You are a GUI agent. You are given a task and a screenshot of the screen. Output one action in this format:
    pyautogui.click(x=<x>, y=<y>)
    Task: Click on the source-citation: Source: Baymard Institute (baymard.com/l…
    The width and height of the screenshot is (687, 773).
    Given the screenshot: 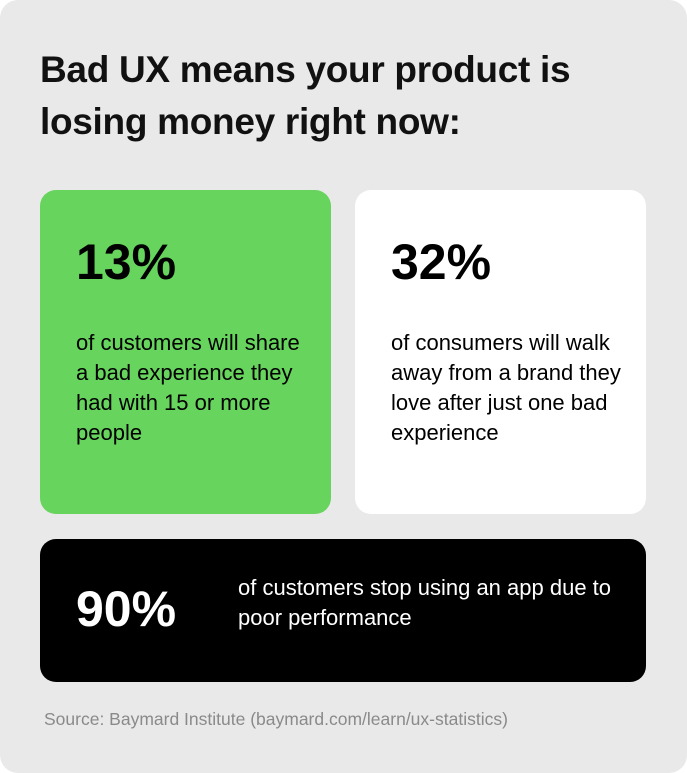 What is the action you would take?
    pyautogui.click(x=276, y=719)
    